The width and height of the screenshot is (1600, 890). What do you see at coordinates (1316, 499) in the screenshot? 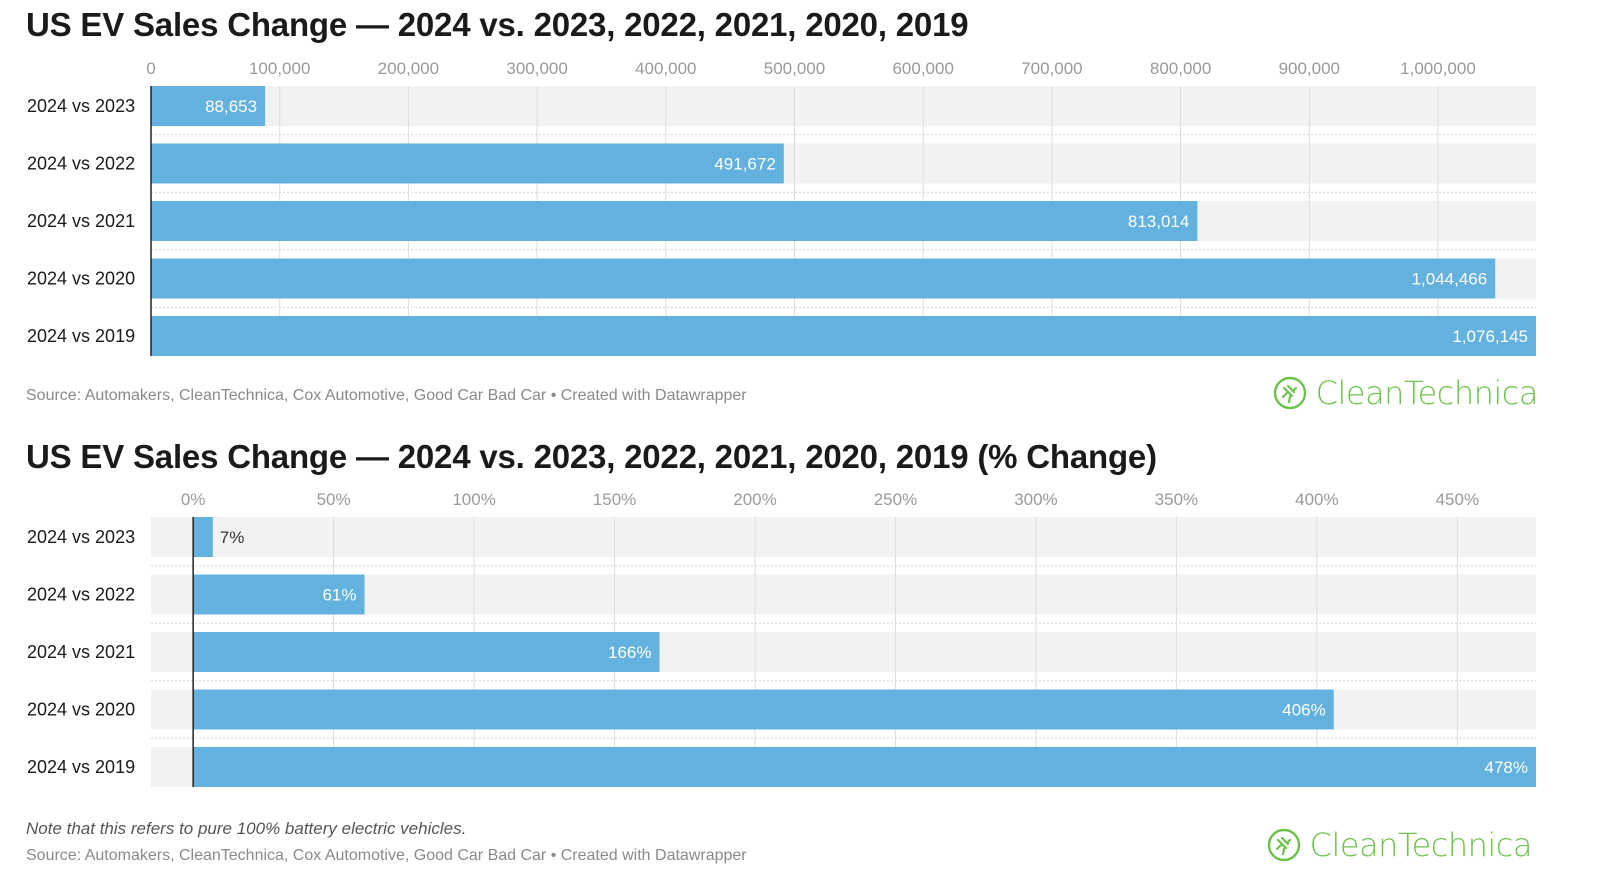
I see `x-tick-label: 400%` at bounding box center [1316, 499].